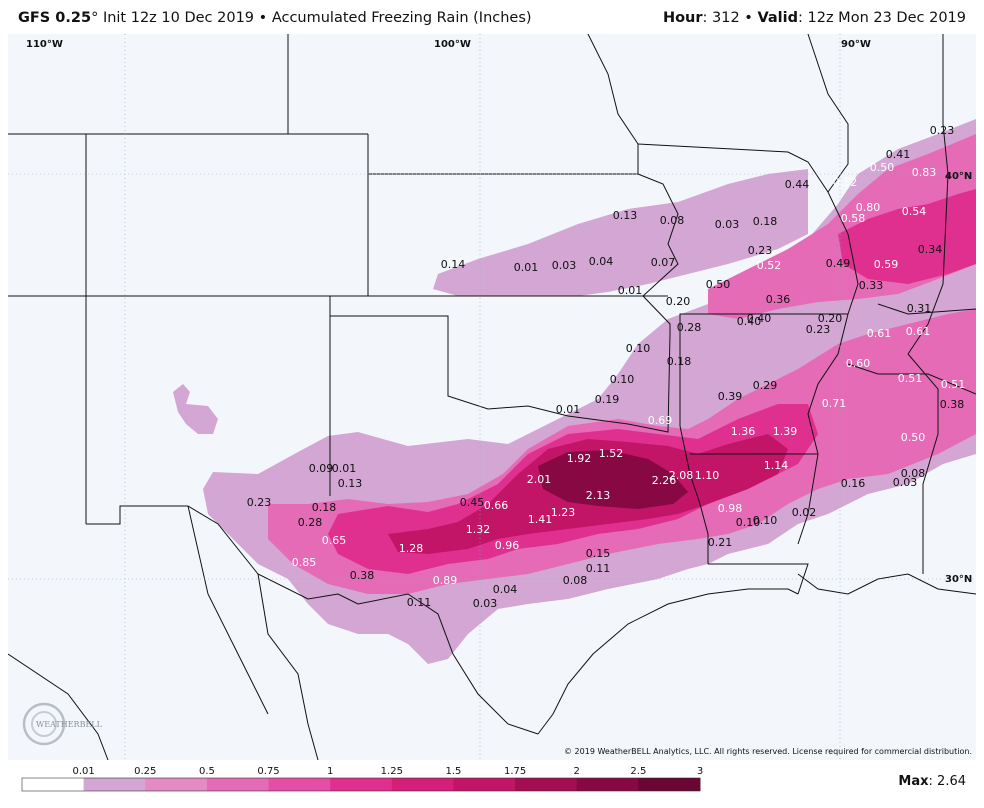  What do you see at coordinates (563, 512) in the screenshot?
I see `accumulation-value: 1.23` at bounding box center [563, 512].